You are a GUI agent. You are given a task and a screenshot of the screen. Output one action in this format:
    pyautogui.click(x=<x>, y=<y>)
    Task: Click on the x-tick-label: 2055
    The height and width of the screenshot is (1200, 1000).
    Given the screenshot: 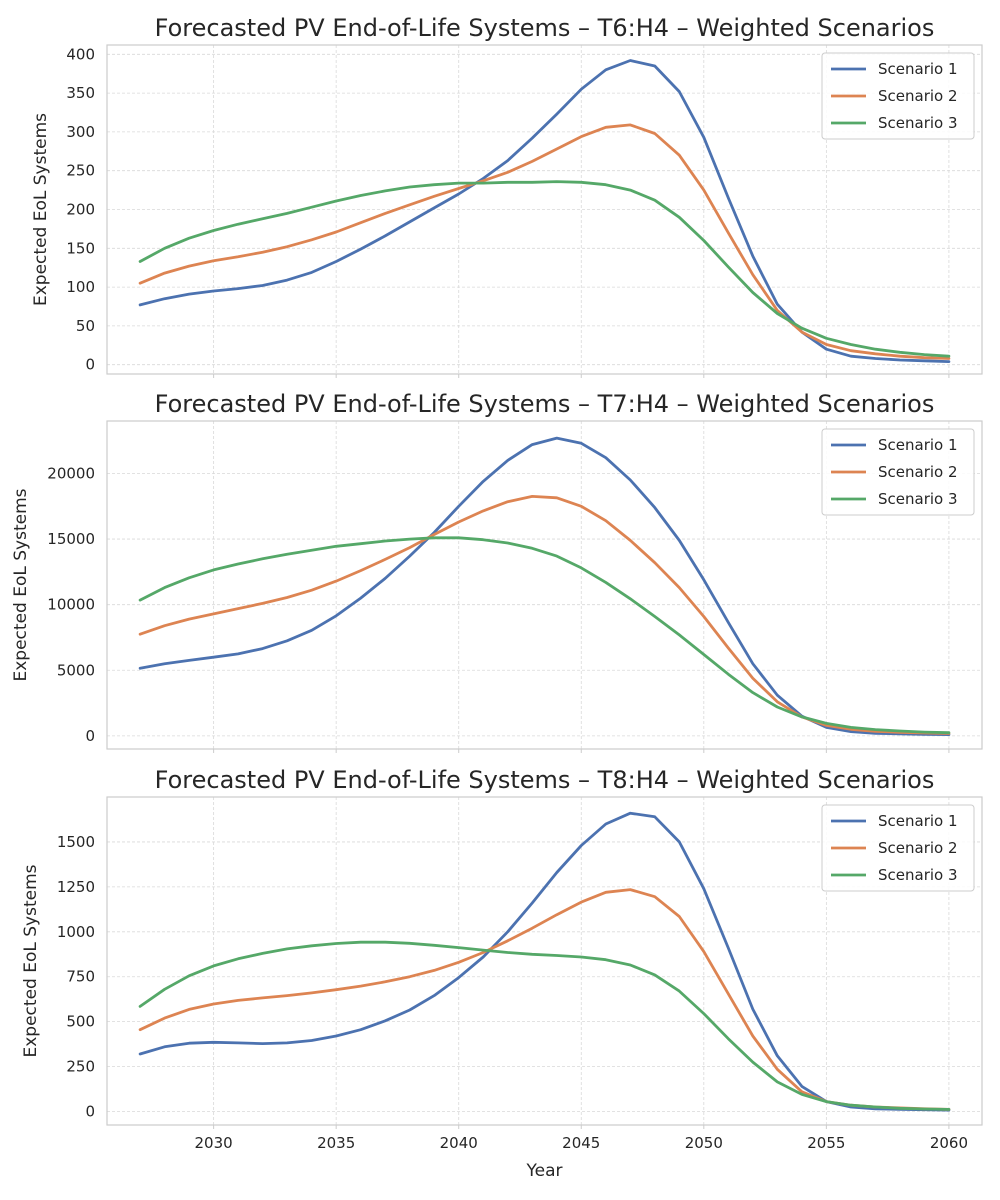 What is the action you would take?
    pyautogui.click(x=826, y=1143)
    